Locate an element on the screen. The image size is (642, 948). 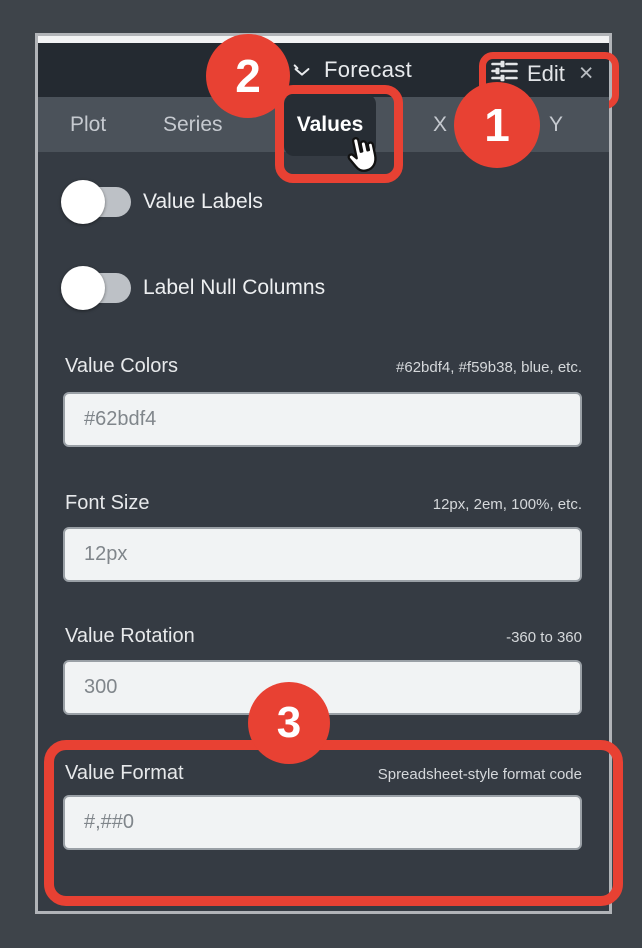
tab-values: Values is located at coordinates (330, 125).